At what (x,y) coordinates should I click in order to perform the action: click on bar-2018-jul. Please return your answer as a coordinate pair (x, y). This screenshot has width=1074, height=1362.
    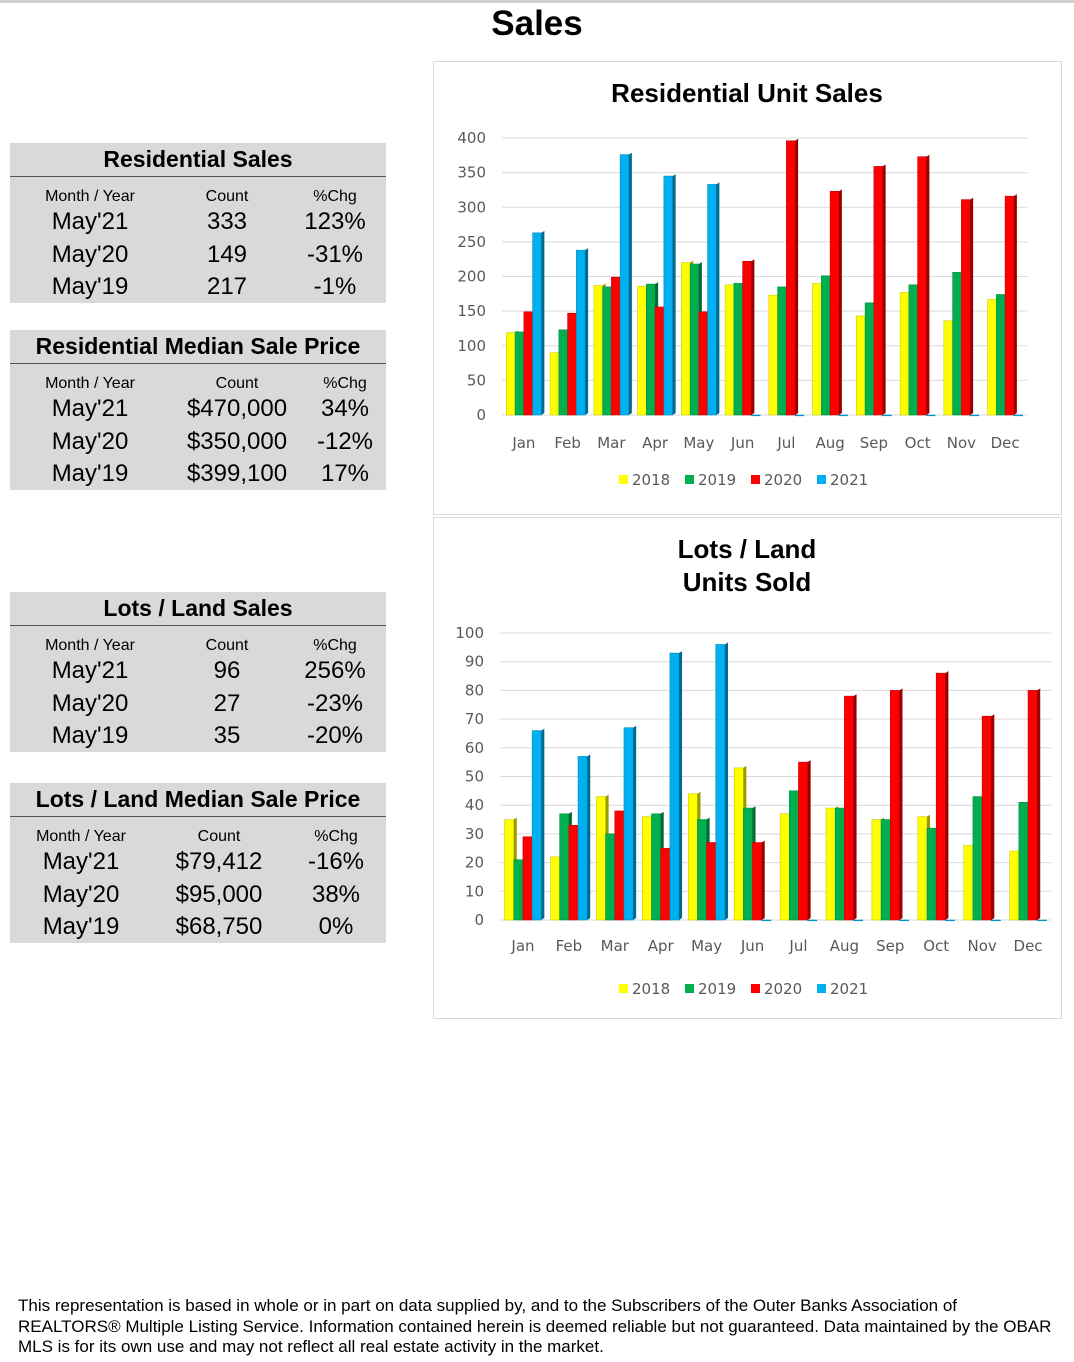
    Looking at the image, I should click on (773, 355).